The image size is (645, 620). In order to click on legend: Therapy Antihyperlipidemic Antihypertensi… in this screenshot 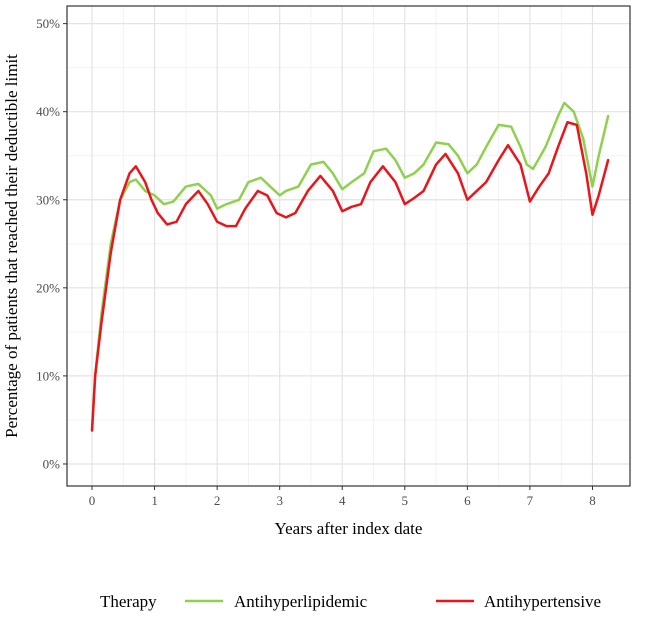, I will do `click(350, 601)`.